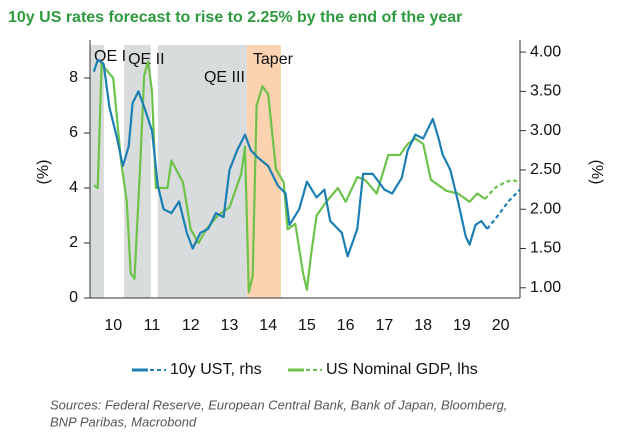  Describe the element at coordinates (73, 297) in the screenshot. I see `y-tick-label: 0` at that location.